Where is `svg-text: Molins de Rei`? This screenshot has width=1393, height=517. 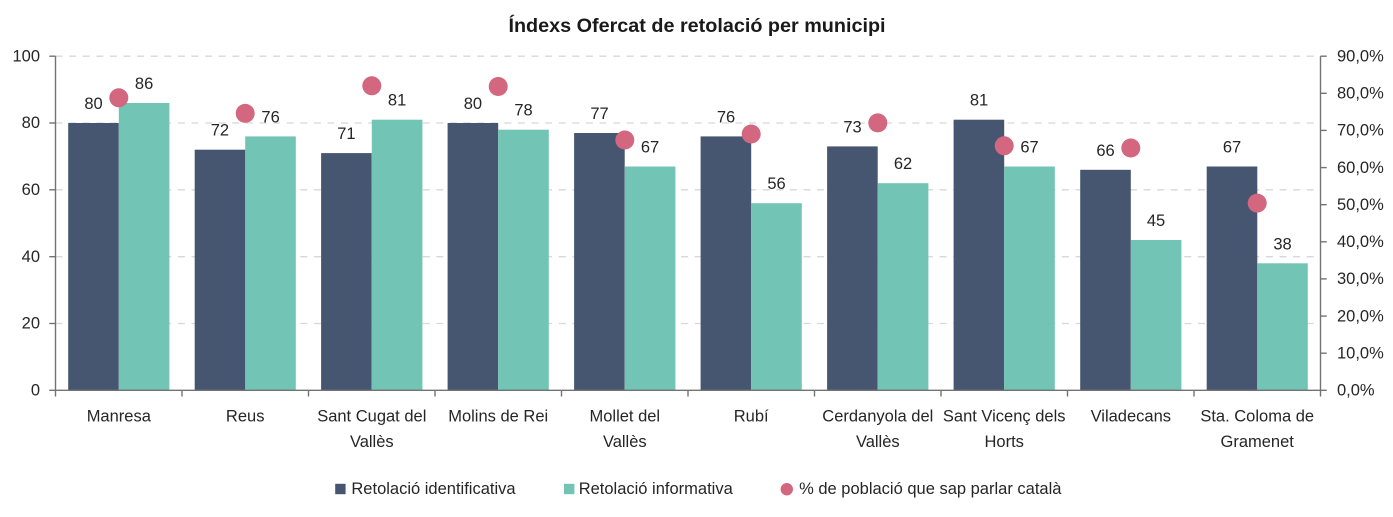
svg-text: Molins de Rei is located at coordinates (498, 417).